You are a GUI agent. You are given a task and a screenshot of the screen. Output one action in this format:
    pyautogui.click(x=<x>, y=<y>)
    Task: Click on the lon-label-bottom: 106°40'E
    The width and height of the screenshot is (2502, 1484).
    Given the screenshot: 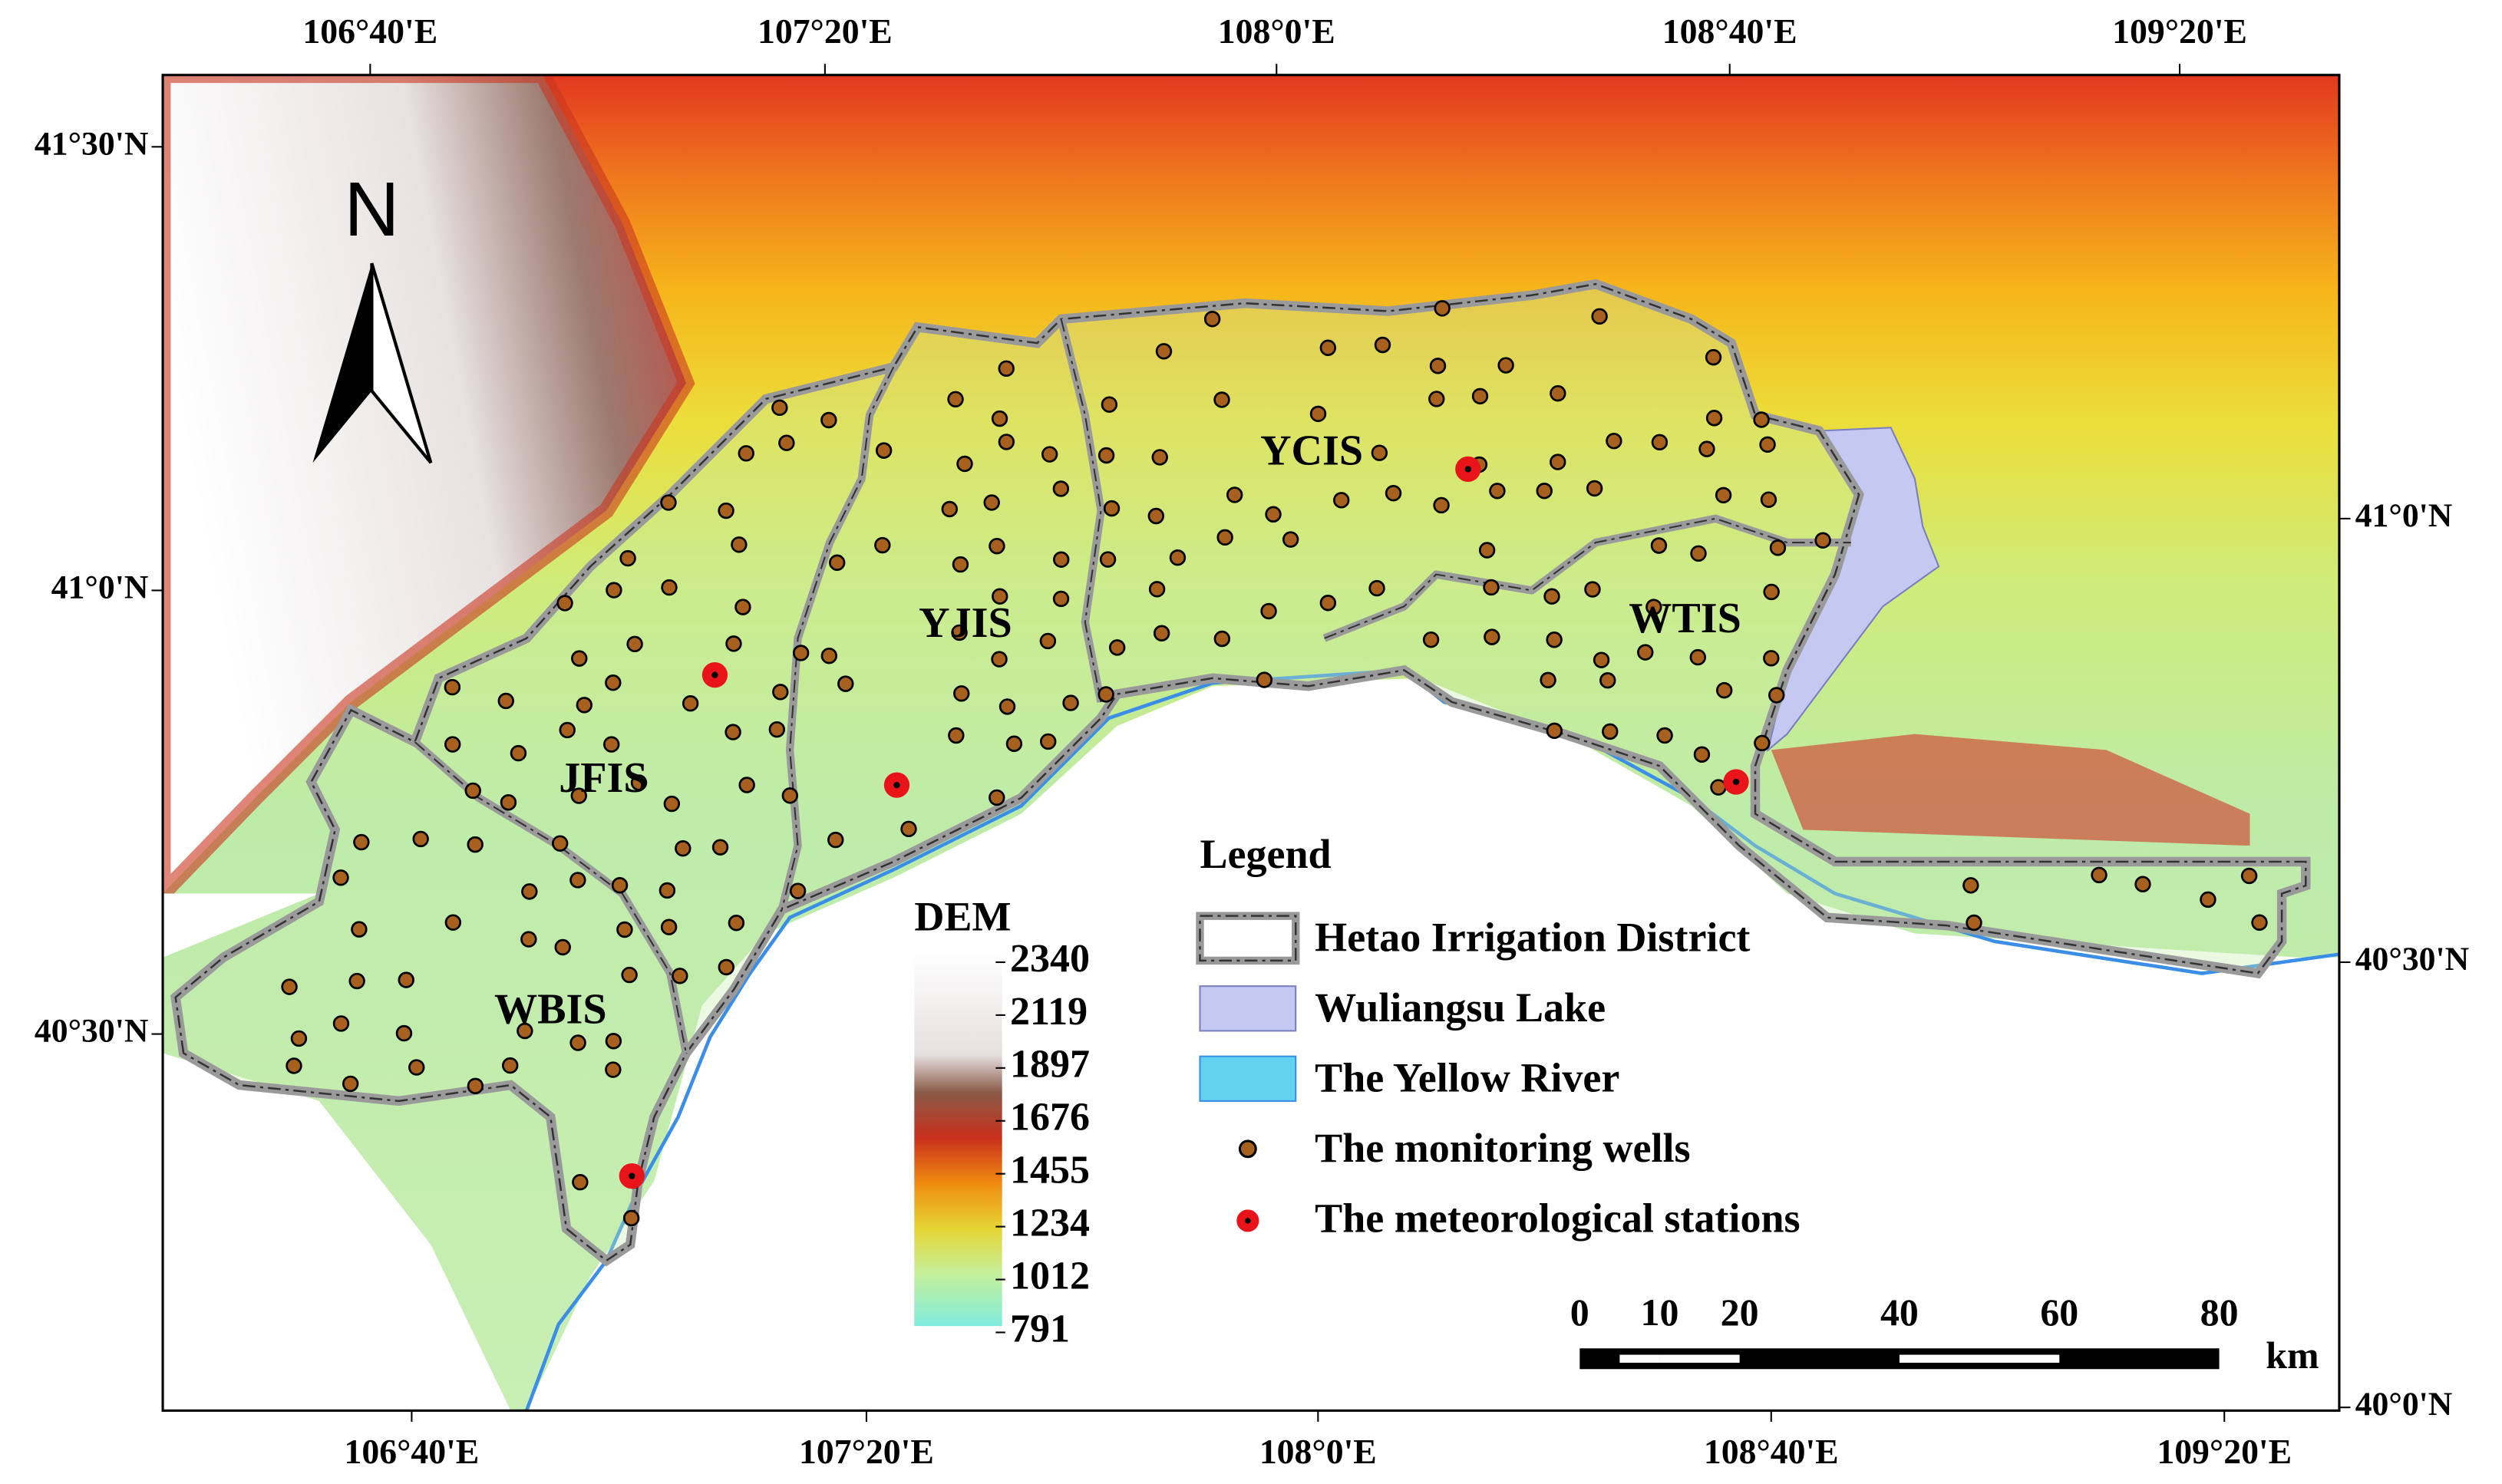 What is the action you would take?
    pyautogui.click(x=411, y=1451)
    